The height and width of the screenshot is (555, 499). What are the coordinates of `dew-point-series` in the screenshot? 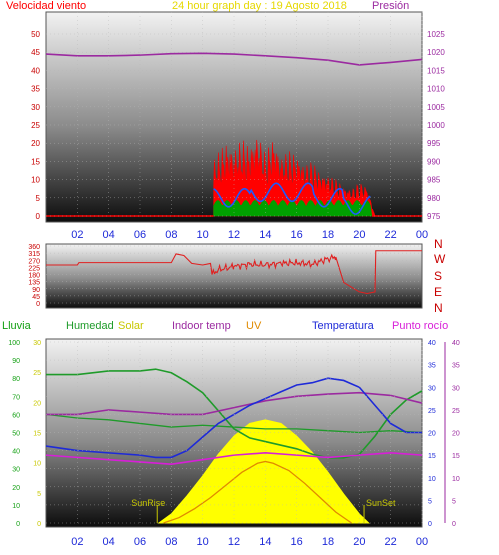 It's located at (234, 458).